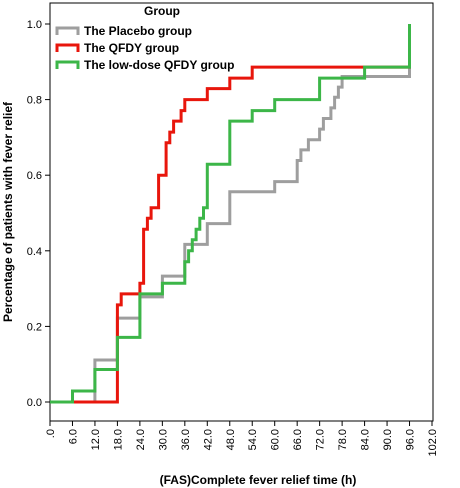 This screenshot has width=460, height=488. I want to click on x-tick-label: 6.0, so click(73, 436).